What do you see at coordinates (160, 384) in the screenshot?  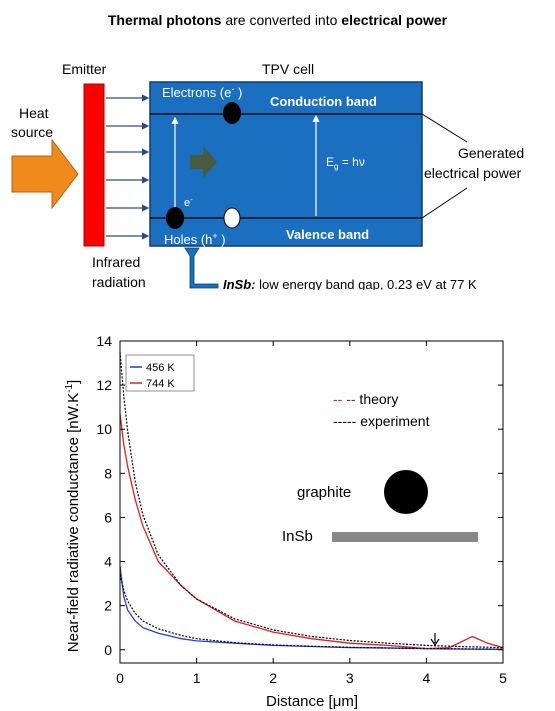 I see `legend-744: 744 K` at bounding box center [160, 384].